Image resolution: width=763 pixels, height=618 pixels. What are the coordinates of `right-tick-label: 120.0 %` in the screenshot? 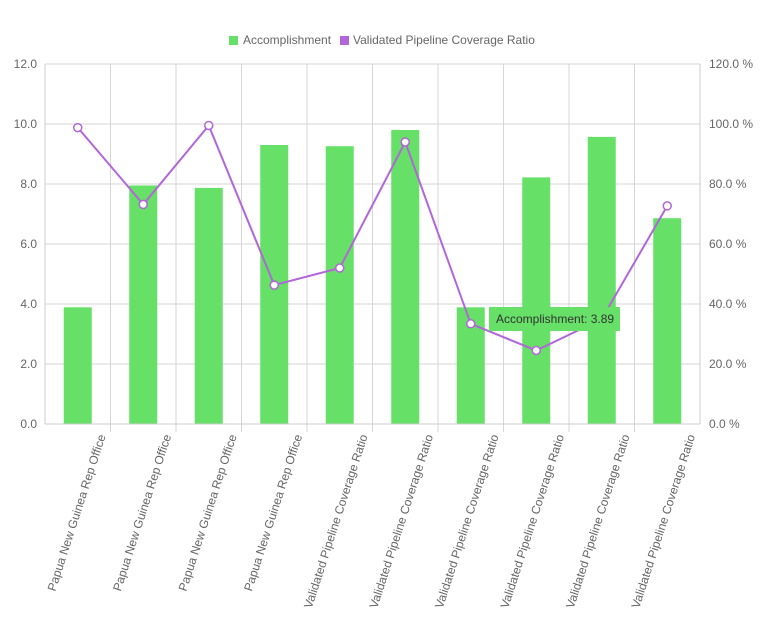 It's located at (731, 64).